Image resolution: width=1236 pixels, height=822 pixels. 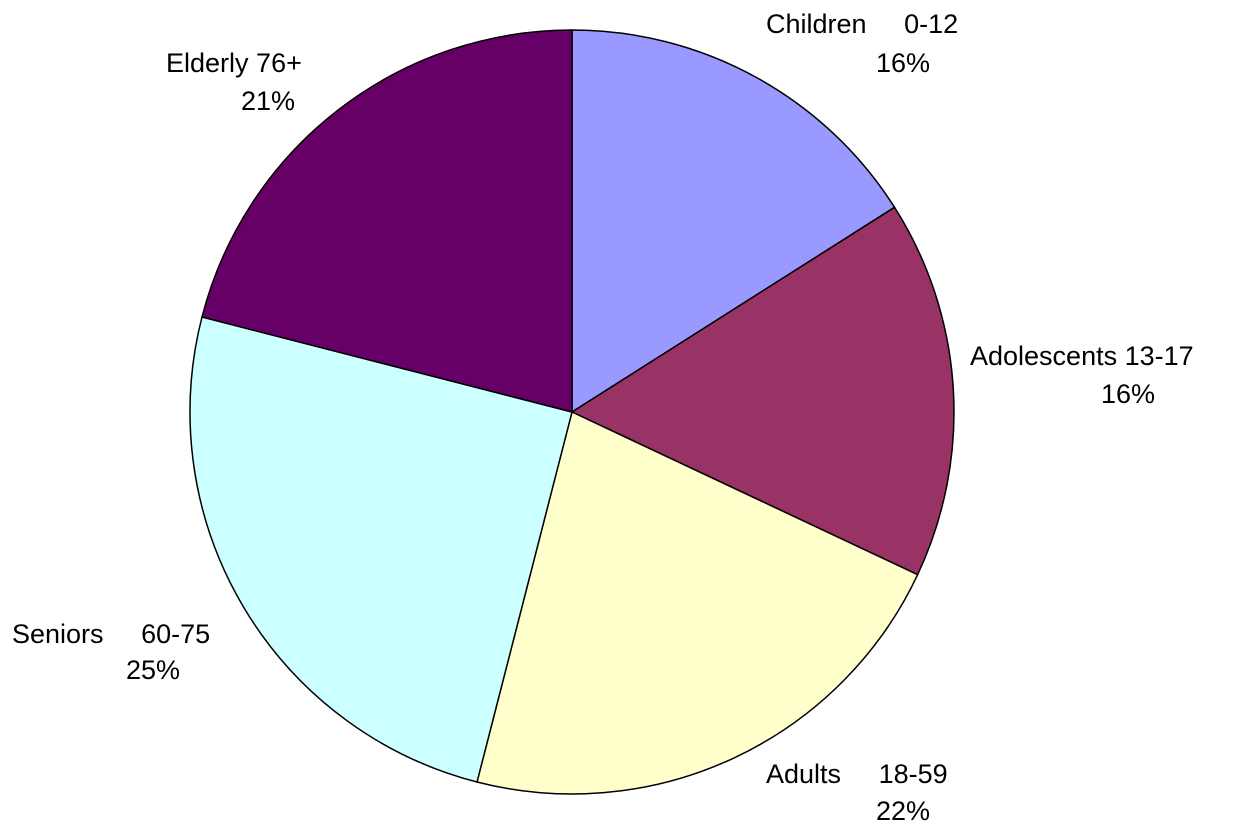 I want to click on slice-label-range: 18-59, so click(x=913, y=774).